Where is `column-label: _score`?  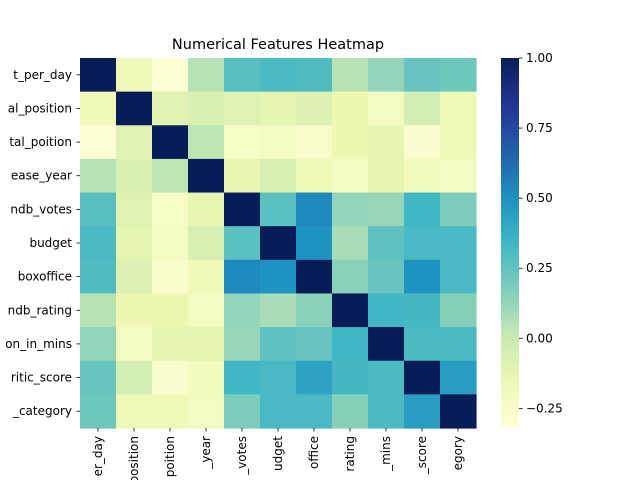
column-label: _score is located at coordinates (422, 455).